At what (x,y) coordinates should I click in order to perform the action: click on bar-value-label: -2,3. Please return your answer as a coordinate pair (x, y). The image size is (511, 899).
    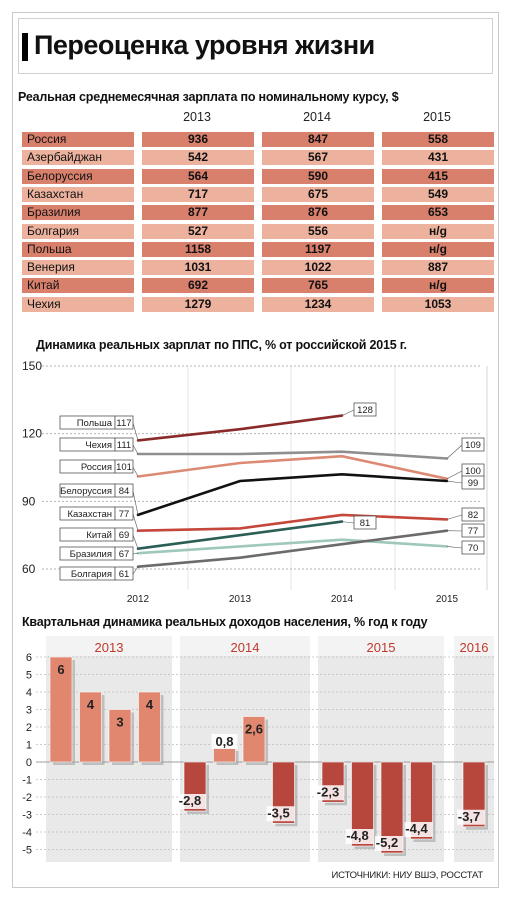
    Looking at the image, I should click on (328, 791).